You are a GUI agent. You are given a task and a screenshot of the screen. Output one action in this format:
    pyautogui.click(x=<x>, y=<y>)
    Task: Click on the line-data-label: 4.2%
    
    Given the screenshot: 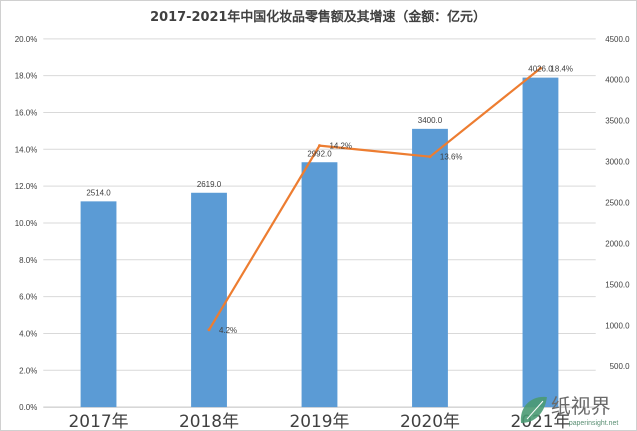 What is the action you would take?
    pyautogui.click(x=228, y=330)
    